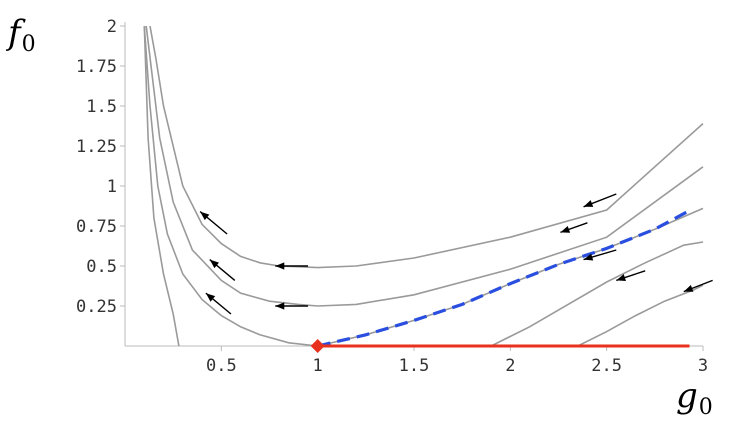 The height and width of the screenshot is (422, 736). I want to click on y-axis-title-sub: 0, so click(29, 44).